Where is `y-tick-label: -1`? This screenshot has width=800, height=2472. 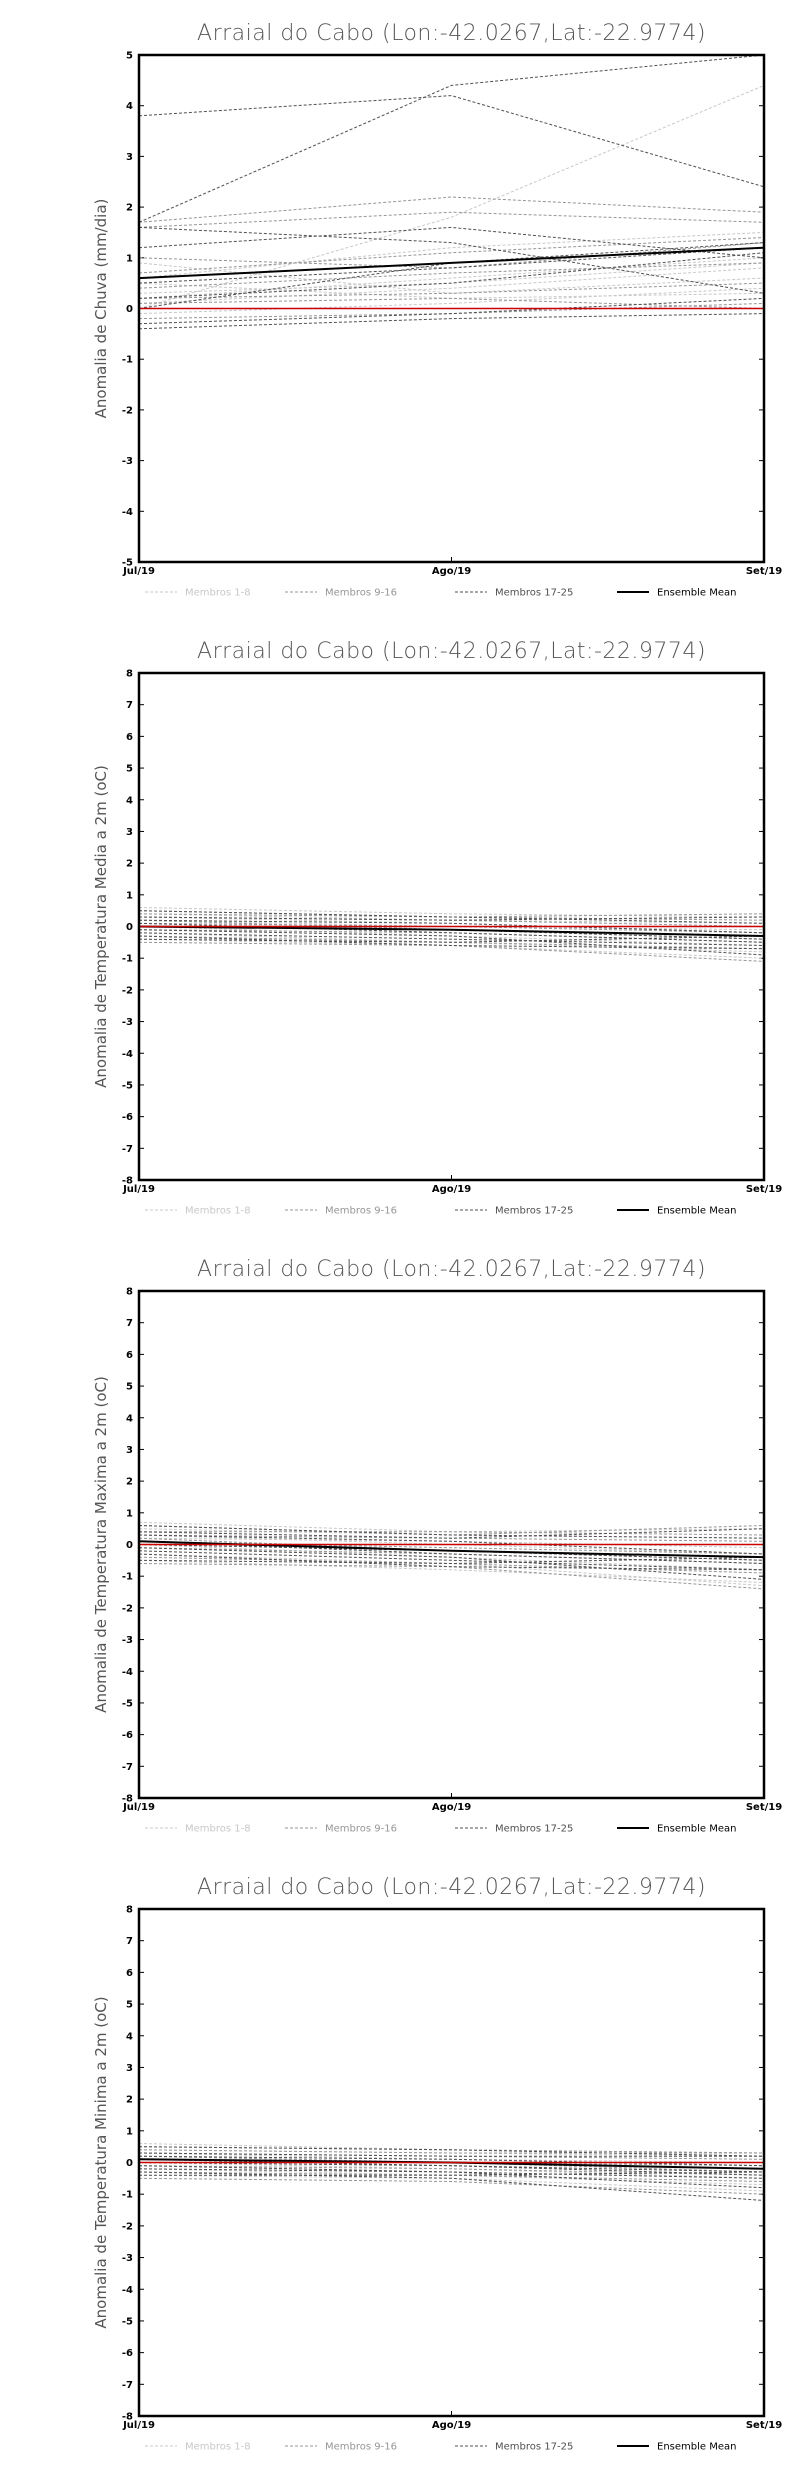 y-tick-label: -1 is located at coordinates (127, 360).